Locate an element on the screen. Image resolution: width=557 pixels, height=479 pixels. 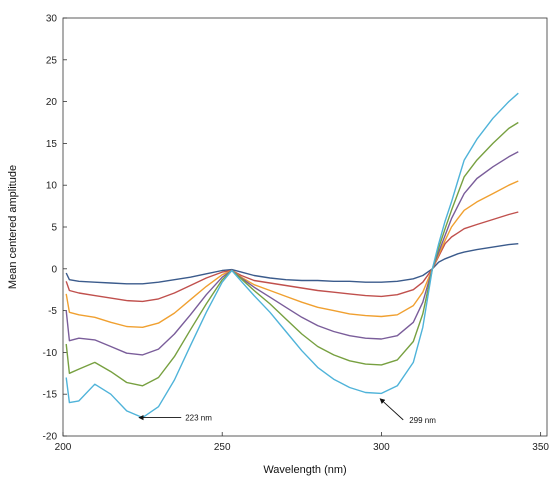
x-axis-title: Wavelength (nm) is located at coordinates (304, 470).